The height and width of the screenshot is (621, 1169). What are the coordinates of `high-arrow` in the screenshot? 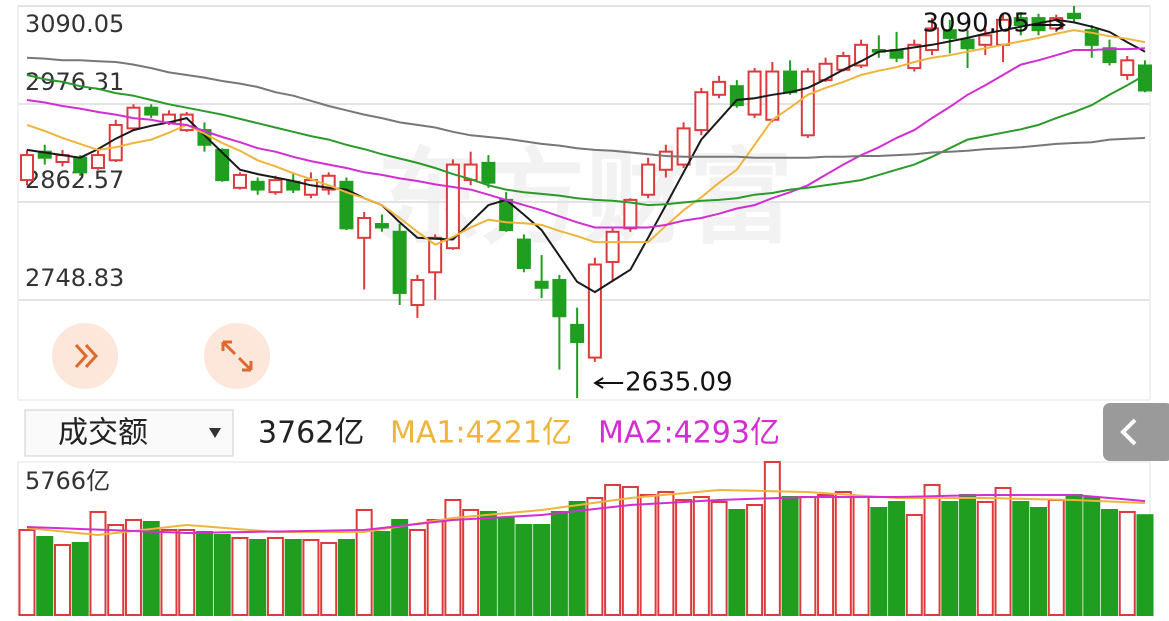 It's located at (1049, 25).